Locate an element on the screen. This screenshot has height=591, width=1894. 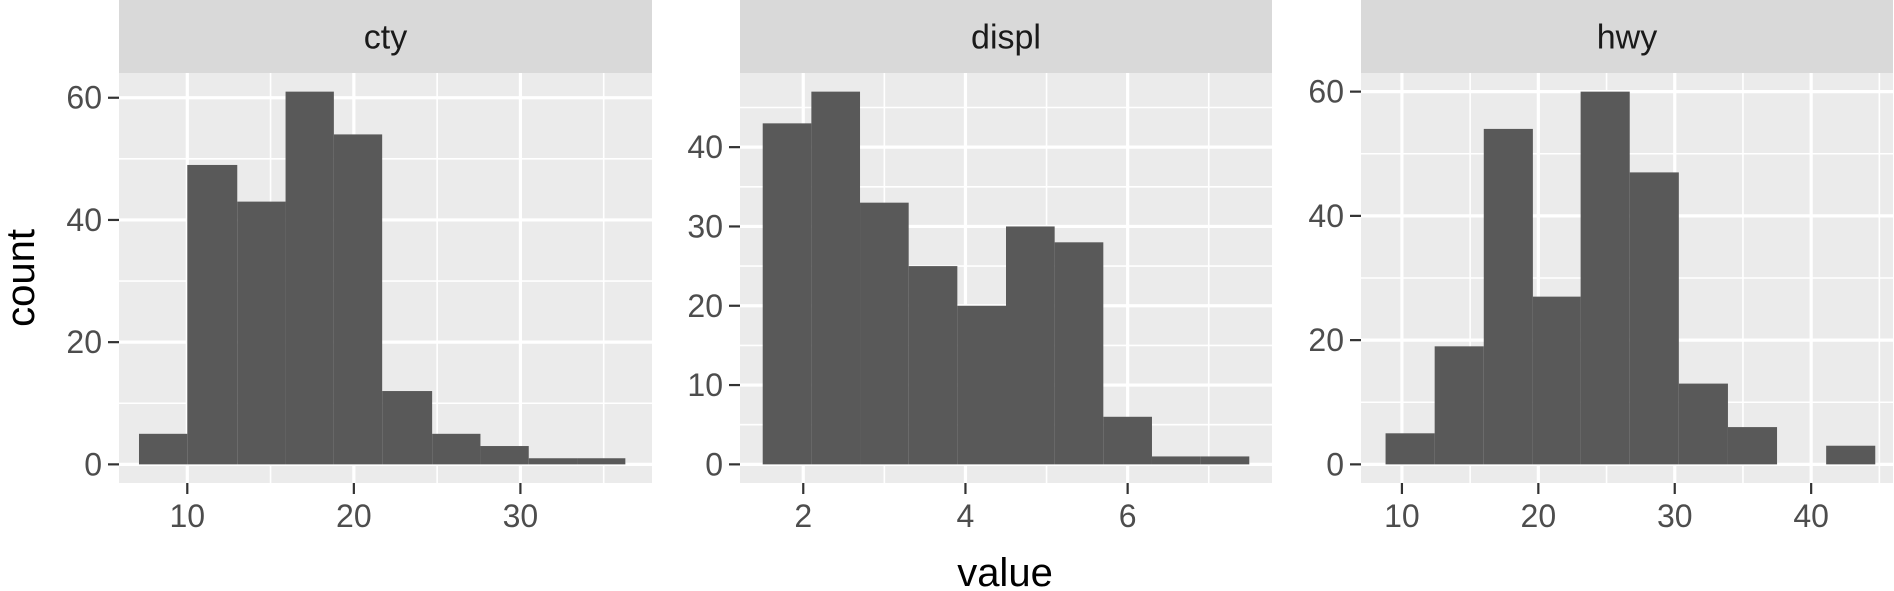
x-tick-label: 4 is located at coordinates (966, 516).